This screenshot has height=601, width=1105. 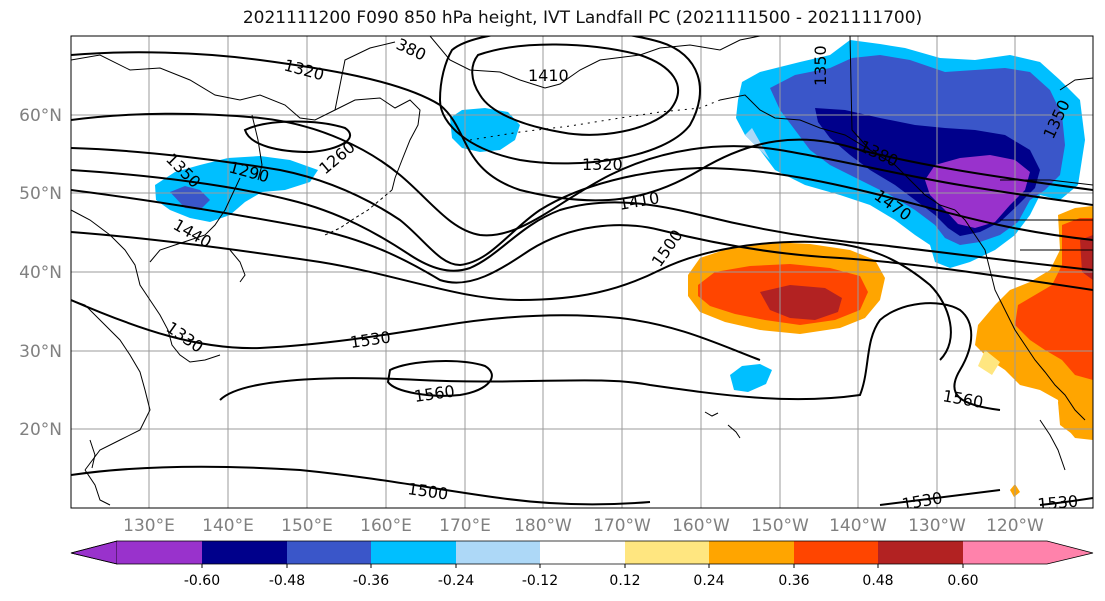 What do you see at coordinates (307, 526) in the screenshot?
I see `lon-label: 150°E` at bounding box center [307, 526].